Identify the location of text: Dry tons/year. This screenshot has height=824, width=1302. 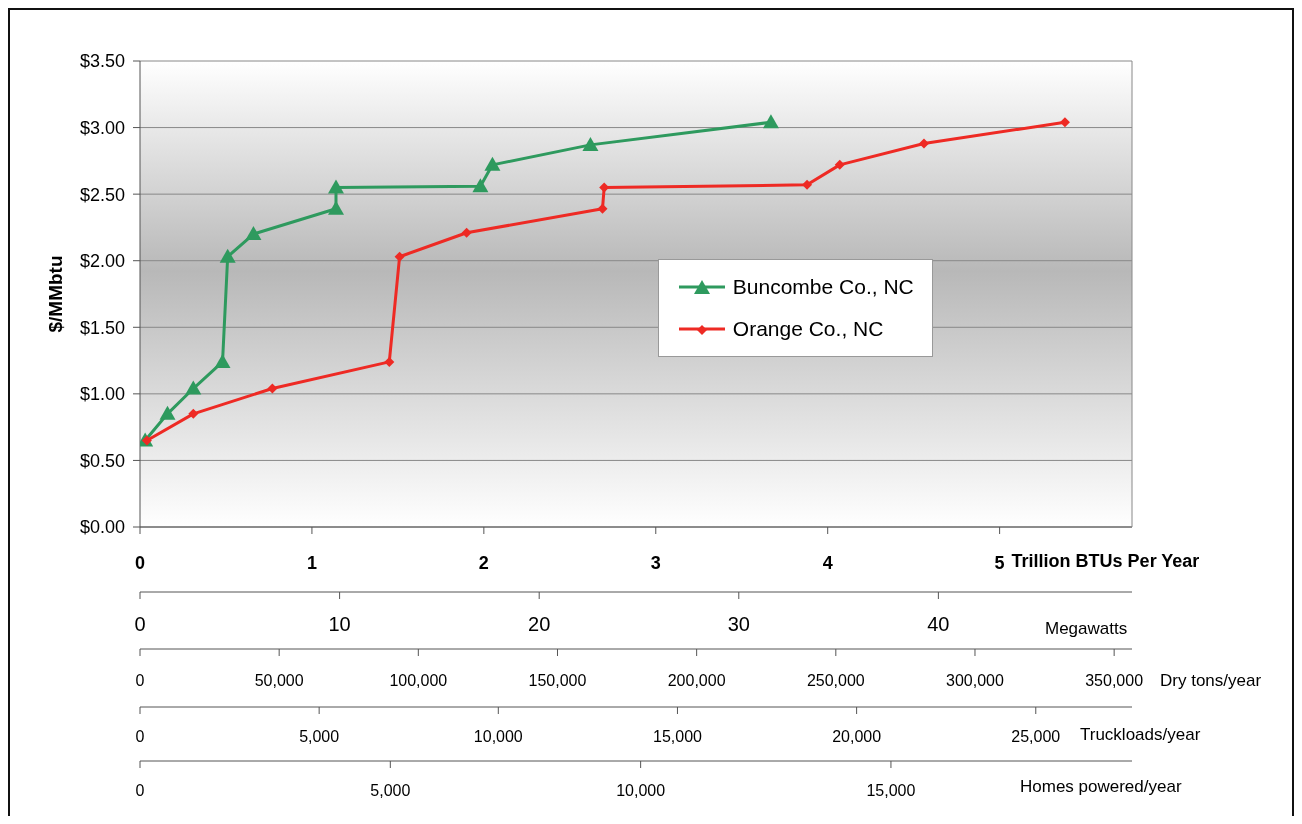
(1211, 680).